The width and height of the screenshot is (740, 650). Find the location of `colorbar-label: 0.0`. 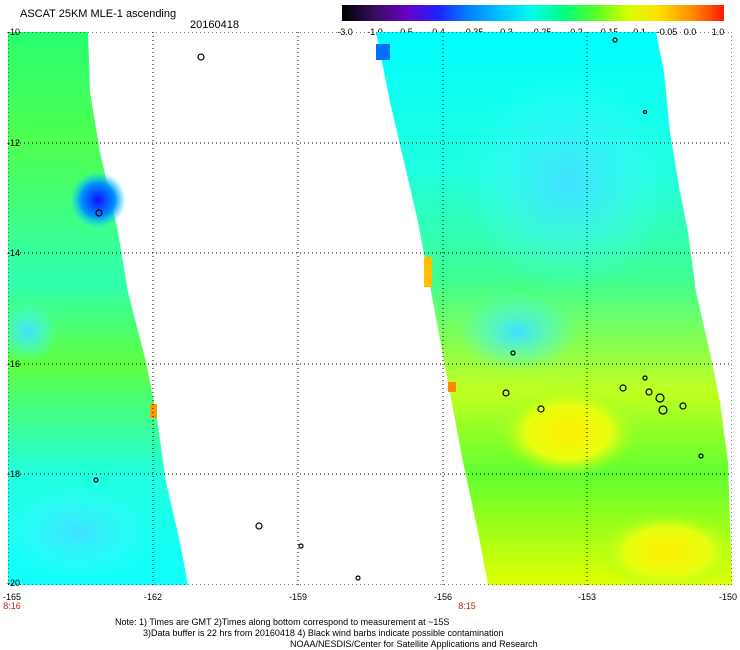

colorbar-label: 0.0 is located at coordinates (690, 32).